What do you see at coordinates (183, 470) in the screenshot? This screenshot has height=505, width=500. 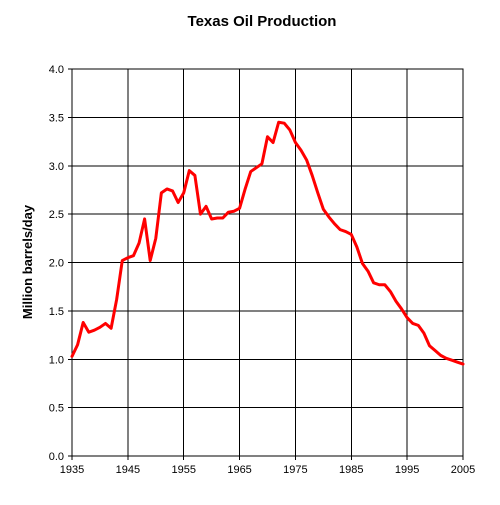 I see `x-tick-label: 1955` at bounding box center [183, 470].